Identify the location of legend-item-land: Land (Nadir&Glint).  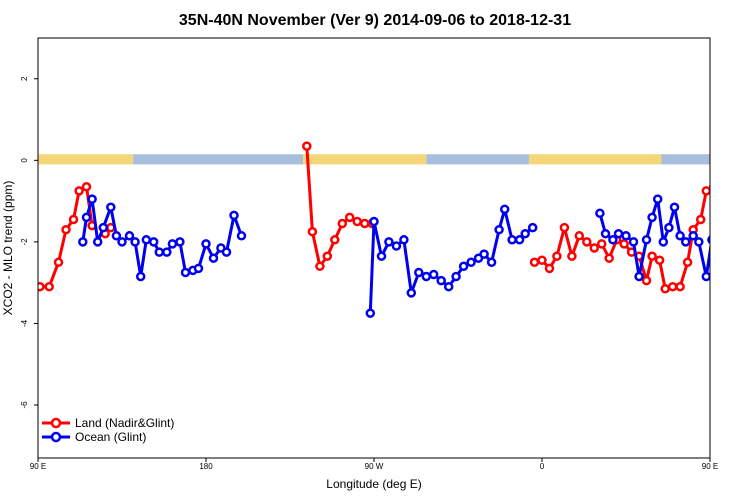
(108, 423).